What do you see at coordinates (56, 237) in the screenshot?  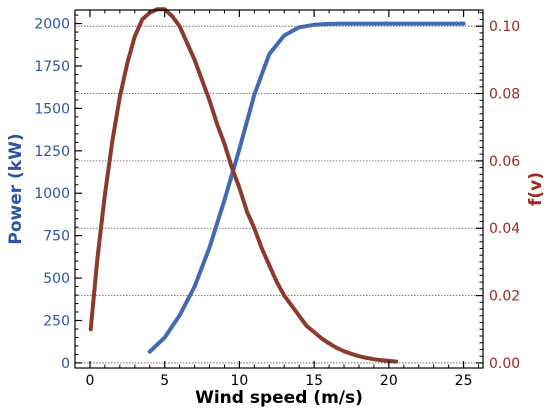 I see `left-tick-label: 750` at bounding box center [56, 237].